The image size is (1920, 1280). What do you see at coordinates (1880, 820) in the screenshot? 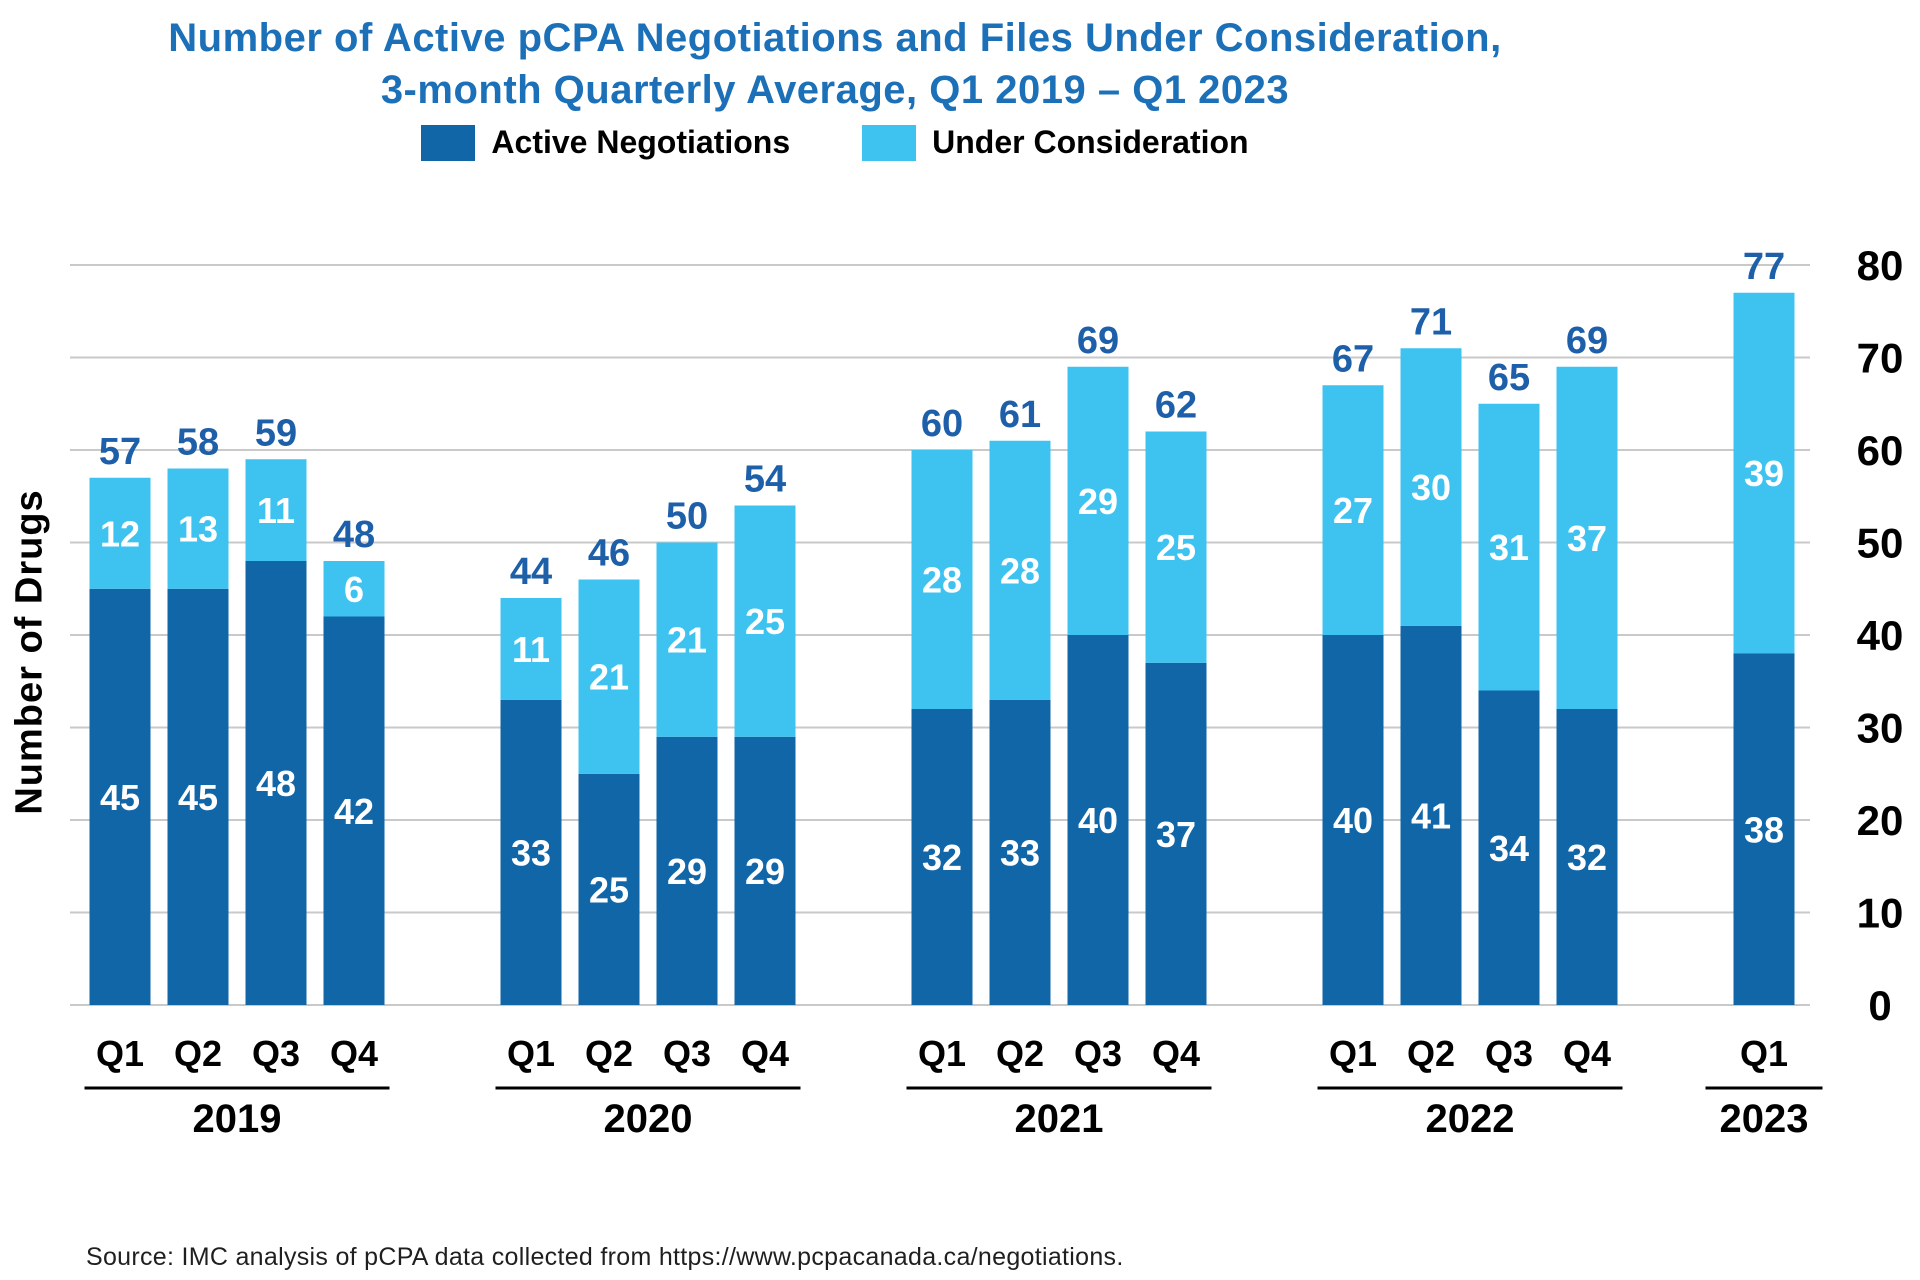
I see `y-axis-tick-label: 20` at bounding box center [1880, 820].